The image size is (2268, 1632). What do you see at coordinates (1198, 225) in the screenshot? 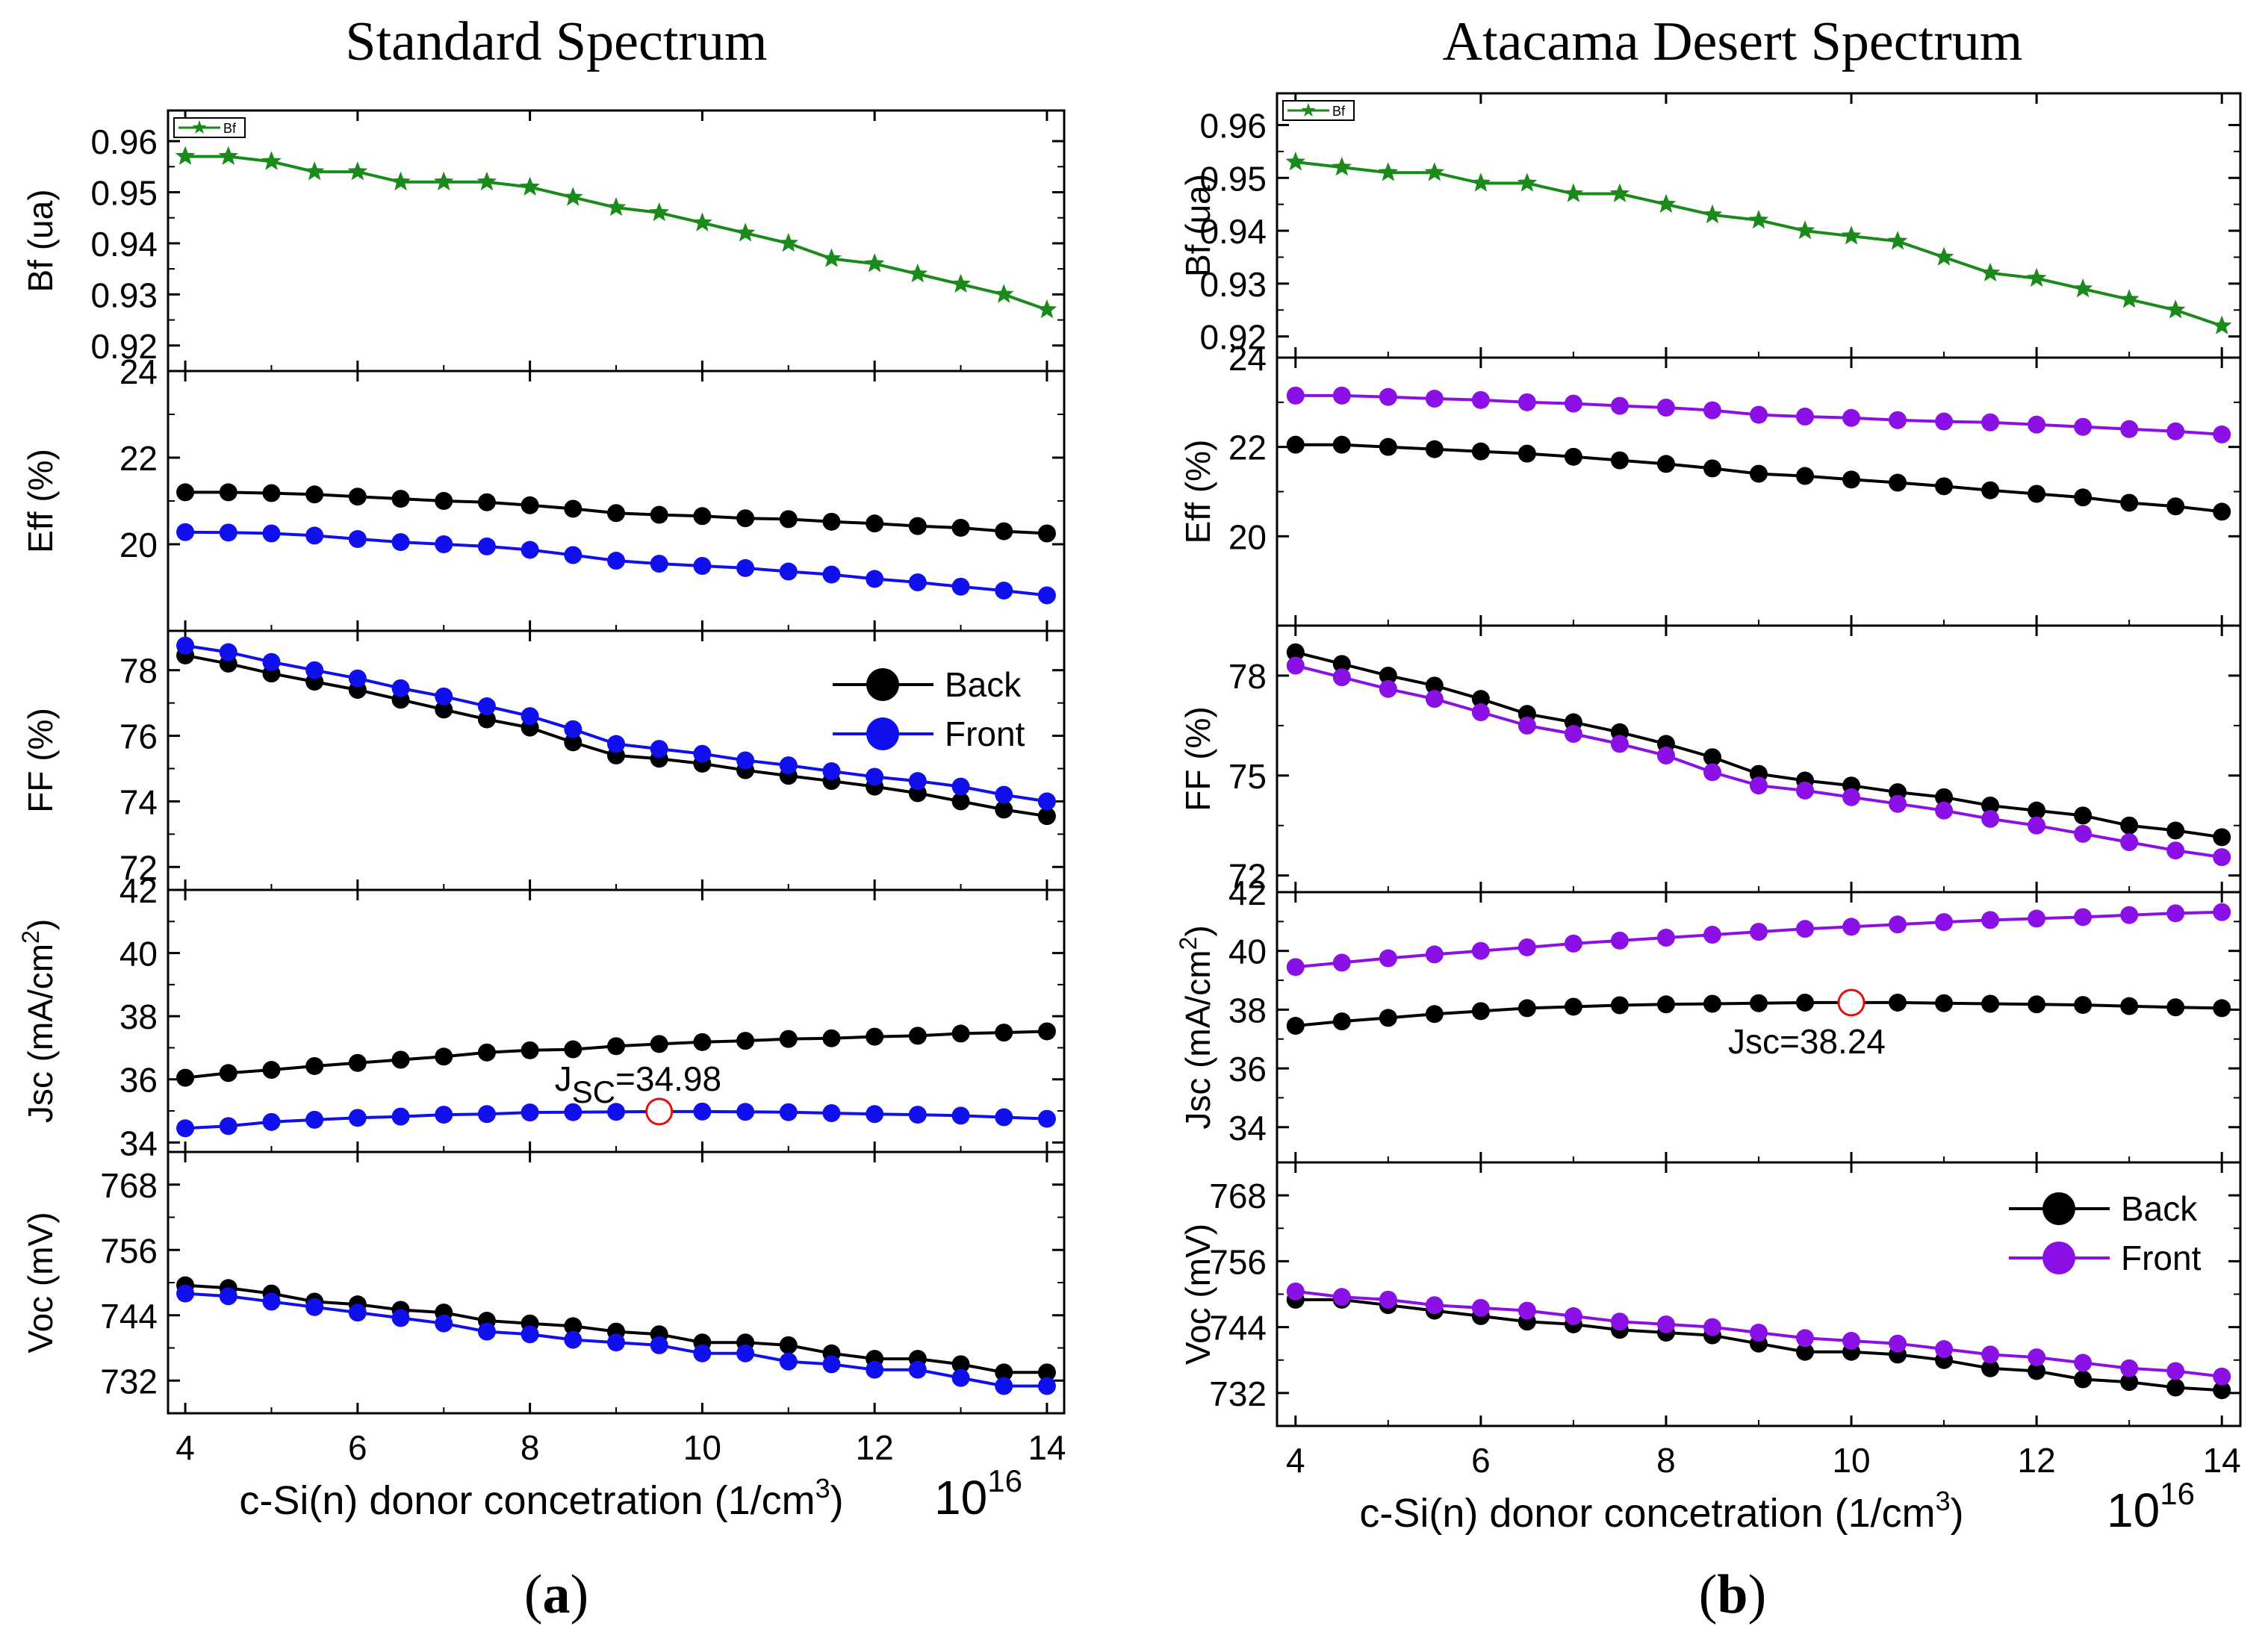
I see `y-axis-label: Bf (ua)` at bounding box center [1198, 225].